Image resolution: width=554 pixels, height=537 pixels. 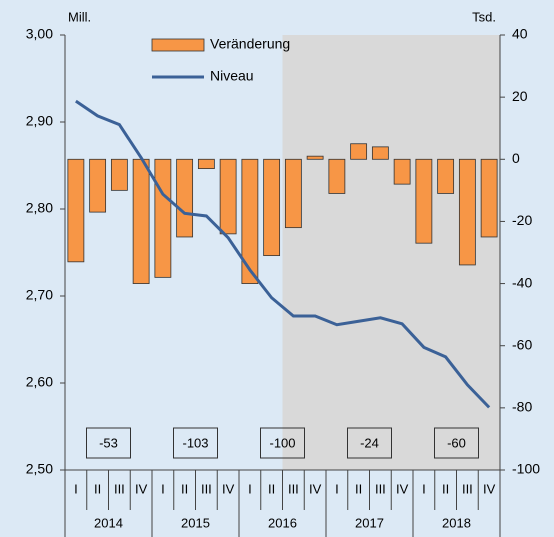 I want to click on group-label: 2015, so click(x=195, y=522).